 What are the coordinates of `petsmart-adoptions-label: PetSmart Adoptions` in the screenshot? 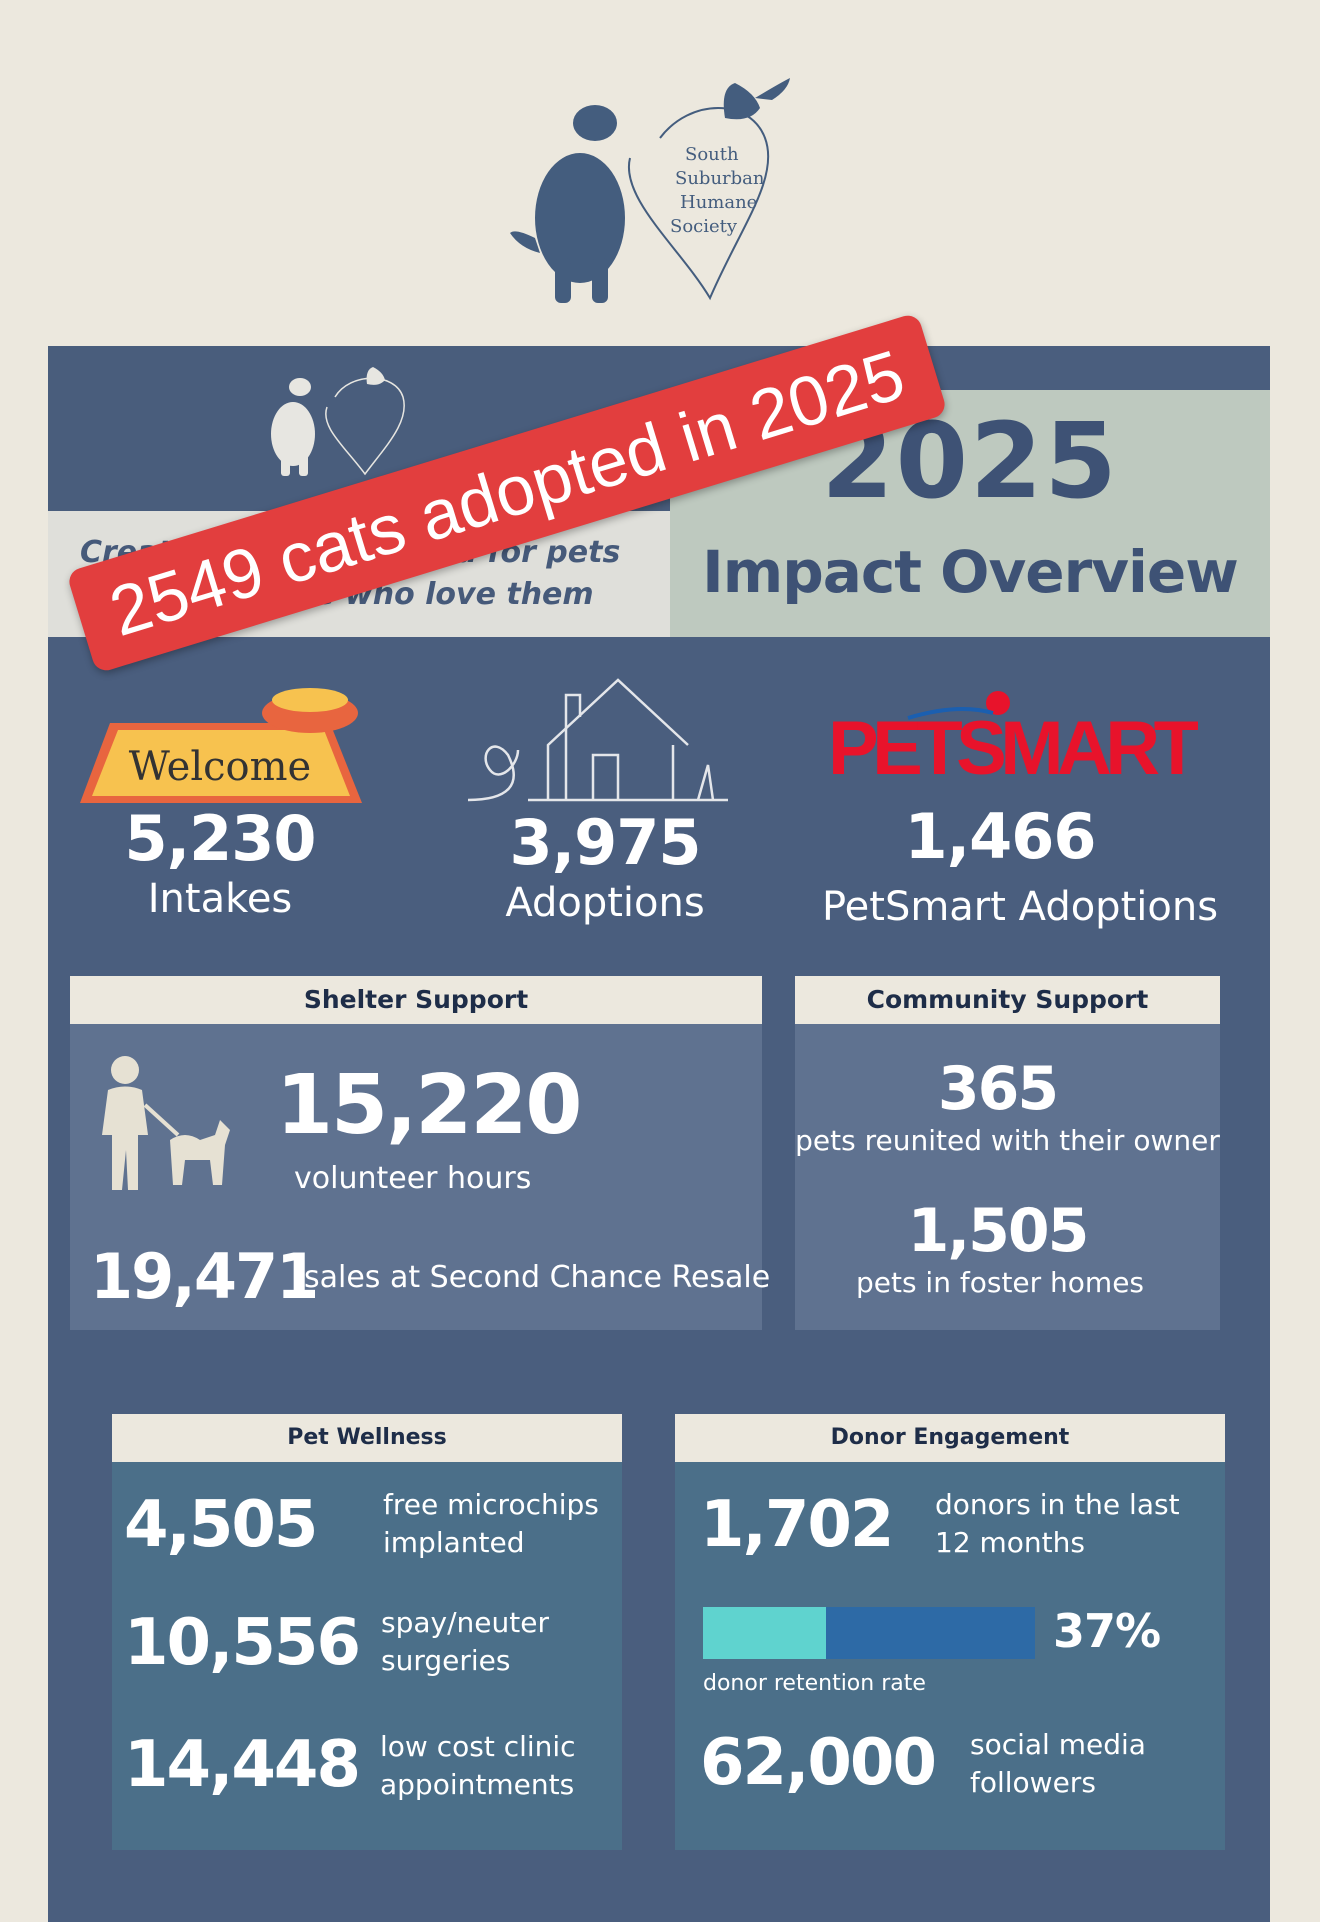 It's located at (1020, 907).